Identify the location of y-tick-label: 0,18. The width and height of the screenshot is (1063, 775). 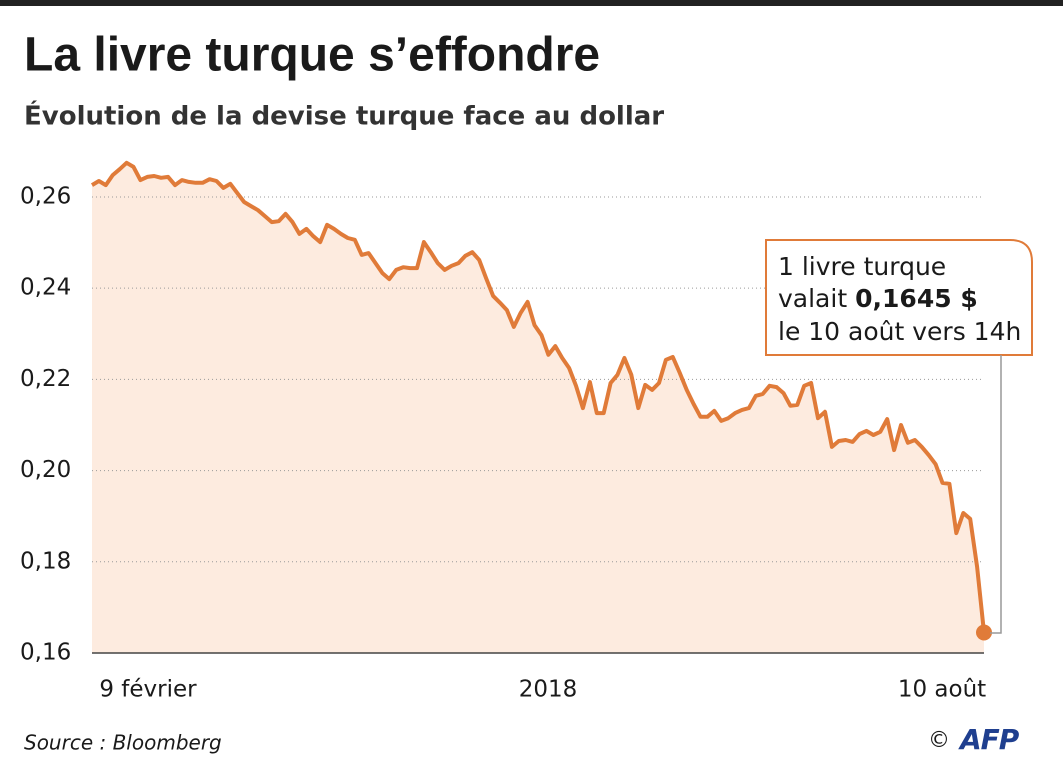
(45, 561).